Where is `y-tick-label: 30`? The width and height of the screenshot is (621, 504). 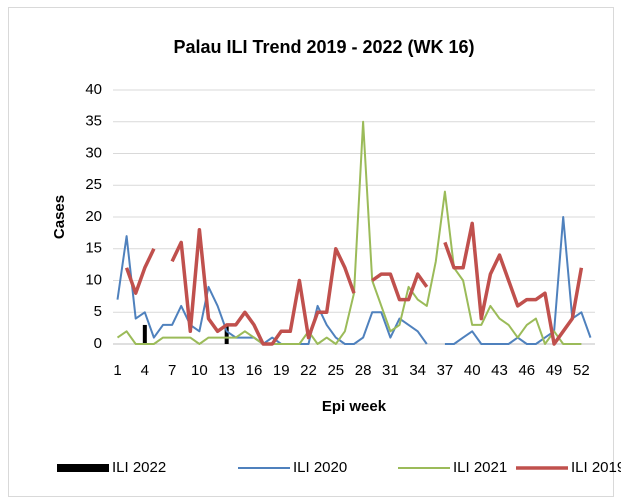
y-tick-label: 30 is located at coordinates (93, 152).